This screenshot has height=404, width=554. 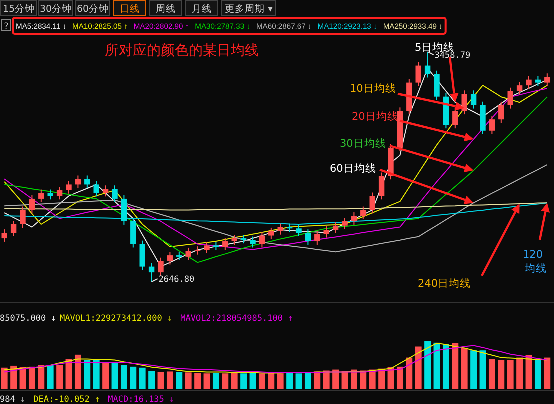 What do you see at coordinates (93, 9) in the screenshot?
I see `text: 60分钟` at bounding box center [93, 9].